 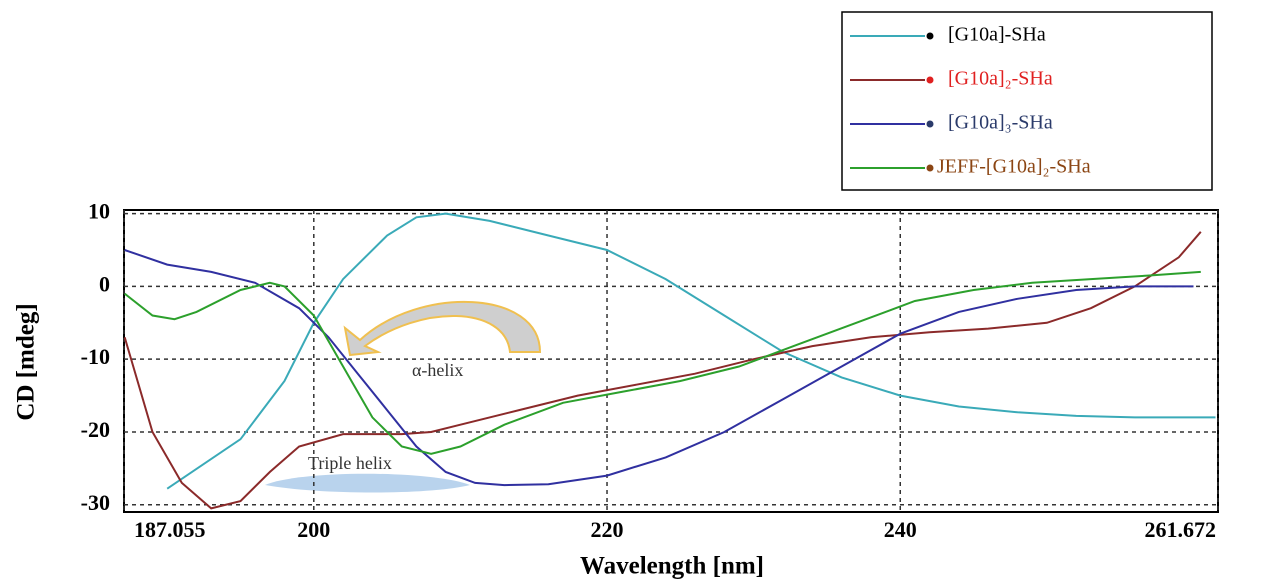 What do you see at coordinates (99, 211) in the screenshot?
I see `y-tick-label: 10` at bounding box center [99, 211].